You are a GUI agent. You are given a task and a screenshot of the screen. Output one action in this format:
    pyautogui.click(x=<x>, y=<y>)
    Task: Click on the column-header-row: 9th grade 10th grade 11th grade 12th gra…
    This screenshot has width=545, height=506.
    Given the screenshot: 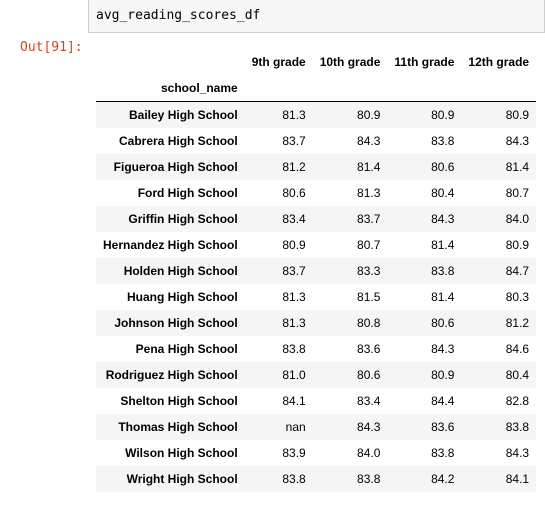 What is the action you would take?
    pyautogui.click(x=316, y=62)
    